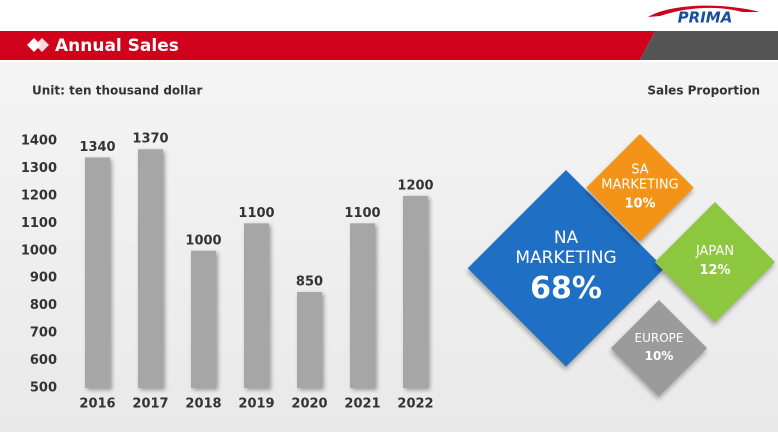  I want to click on x-tick-label: 2019, so click(256, 404).